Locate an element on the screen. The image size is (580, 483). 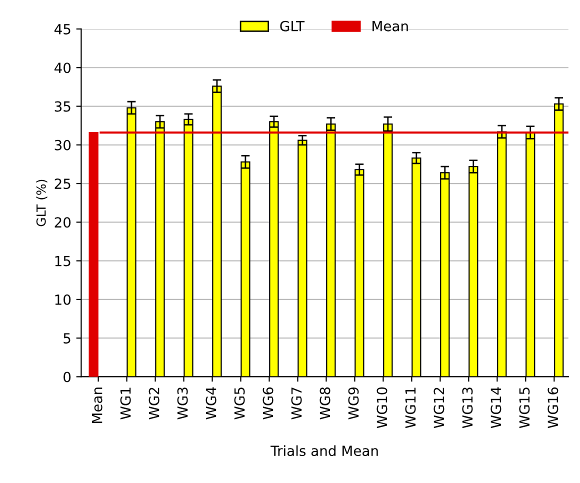
y-tick-label: 30 is located at coordinates (62, 145).